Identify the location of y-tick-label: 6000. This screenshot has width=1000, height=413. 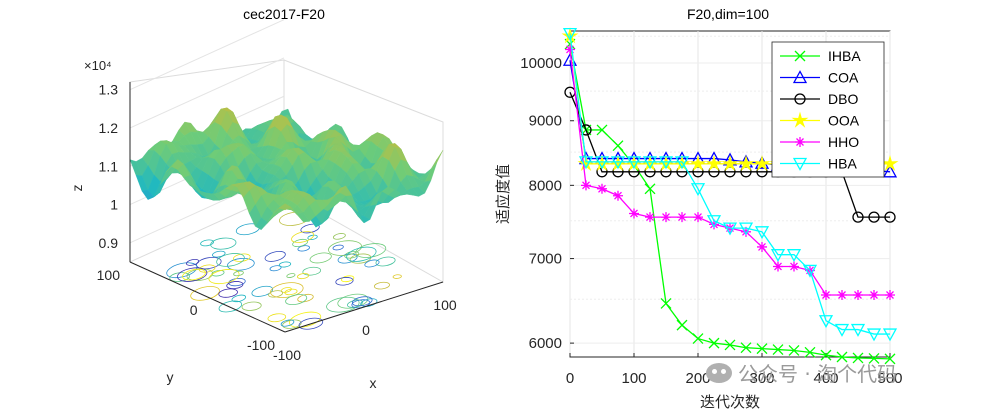
(545, 343).